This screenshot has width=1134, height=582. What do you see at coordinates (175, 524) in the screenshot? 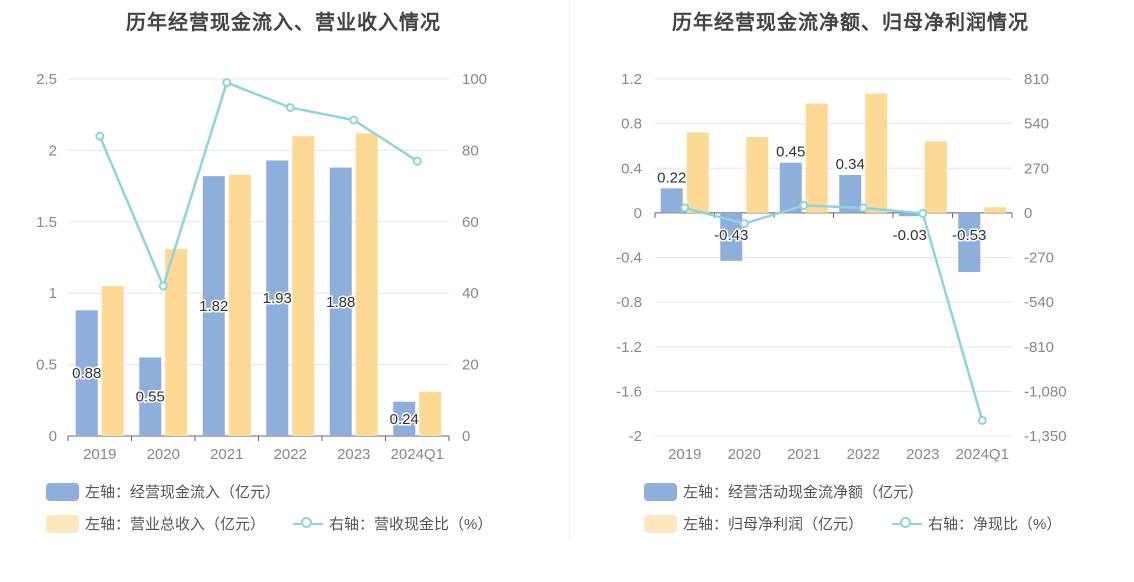
I see `legend-label: 左轴：营业总收入（亿元）` at bounding box center [175, 524].